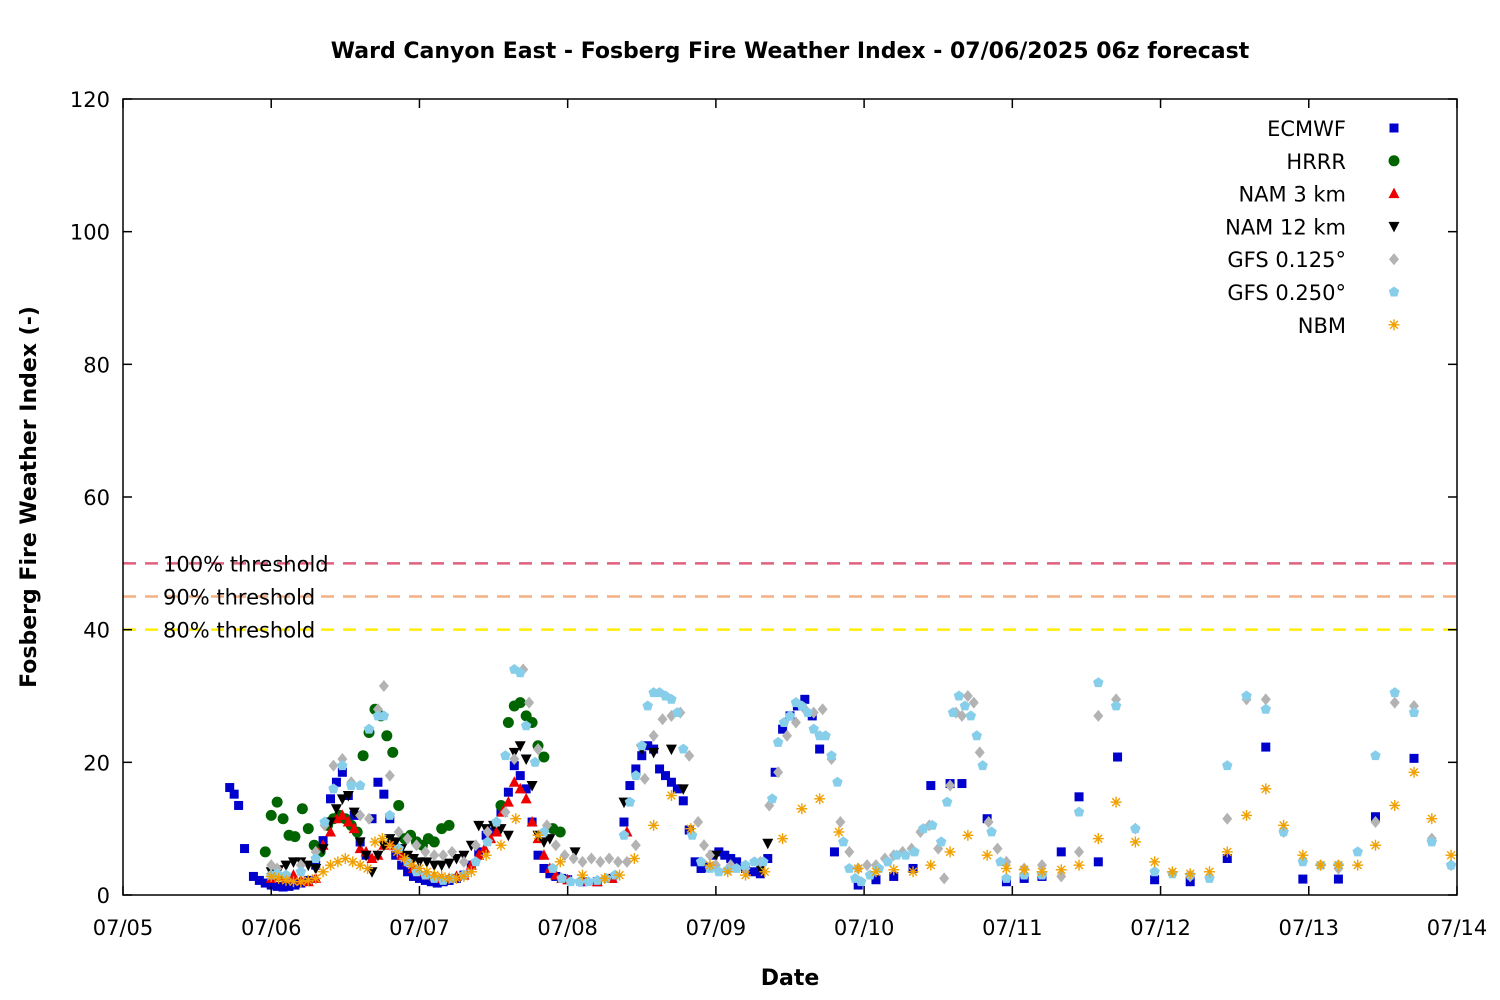  What do you see at coordinates (1286, 293) in the screenshot?
I see `legend-label-gfs-0-250: GFS 0.250°` at bounding box center [1286, 293].